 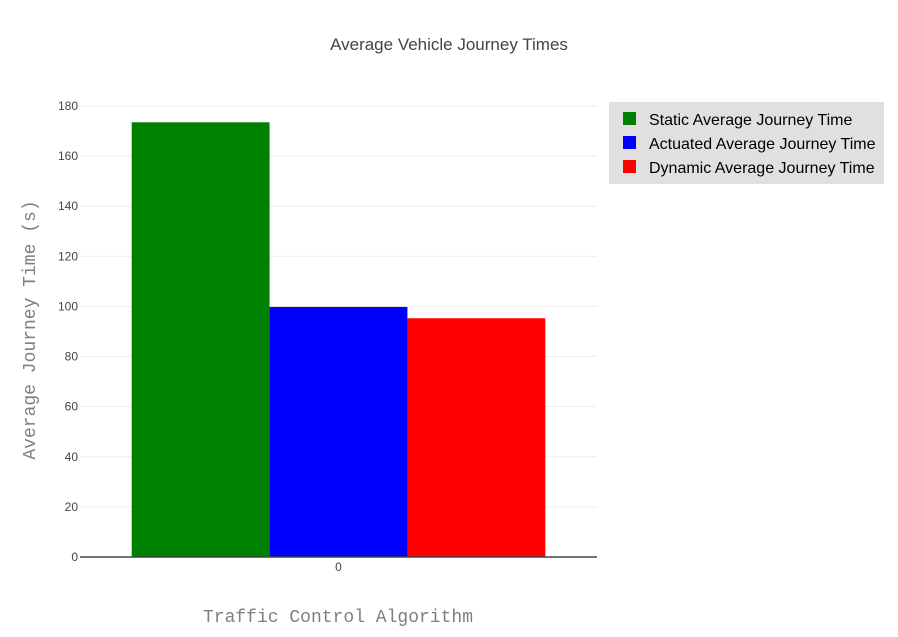 I want to click on y-tick-label: 60, so click(x=72, y=407).